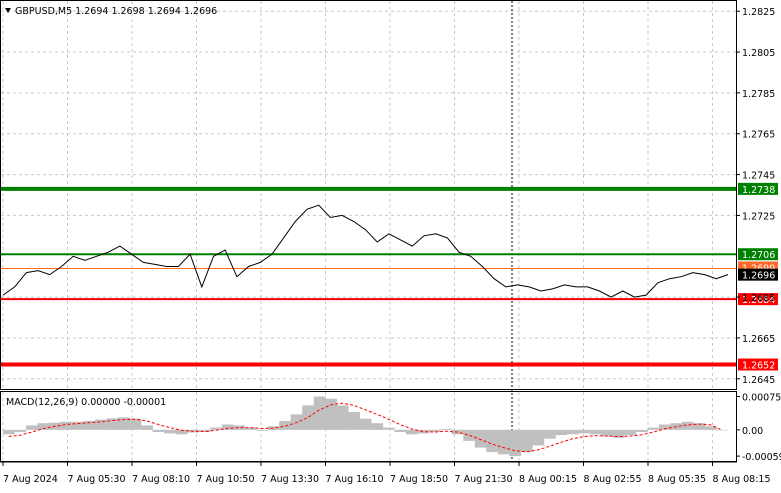  I want to click on macd-label: MACD(12,26,9) 0.00000 -0.00001, so click(86, 402).